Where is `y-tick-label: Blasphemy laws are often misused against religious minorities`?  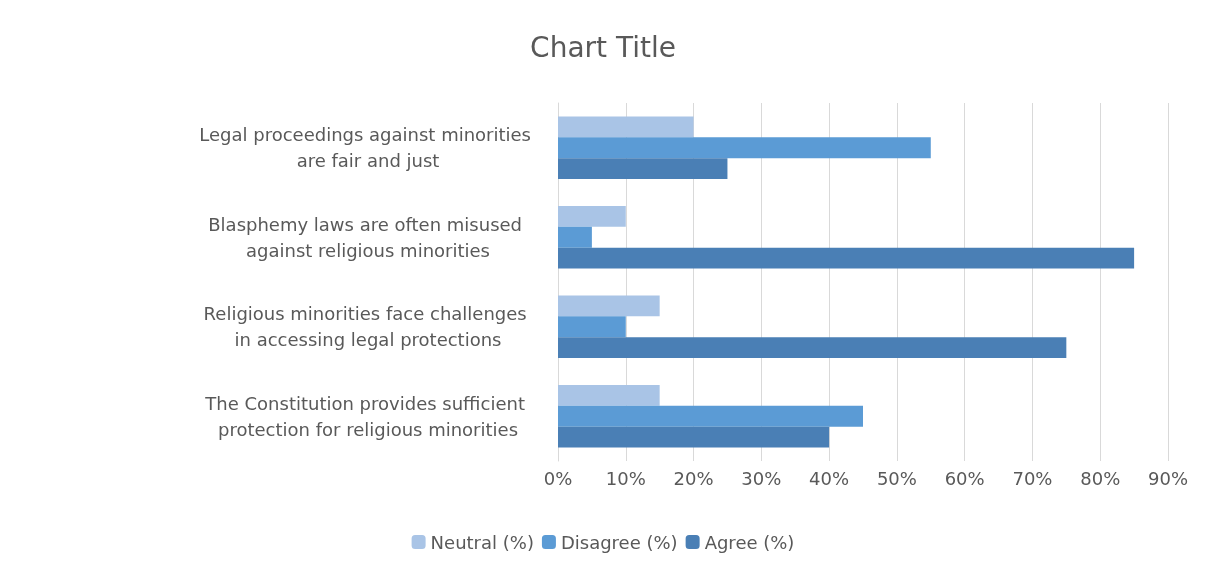 y-tick-label: Blasphemy laws are often misused against religious minorities is located at coordinates (368, 237).